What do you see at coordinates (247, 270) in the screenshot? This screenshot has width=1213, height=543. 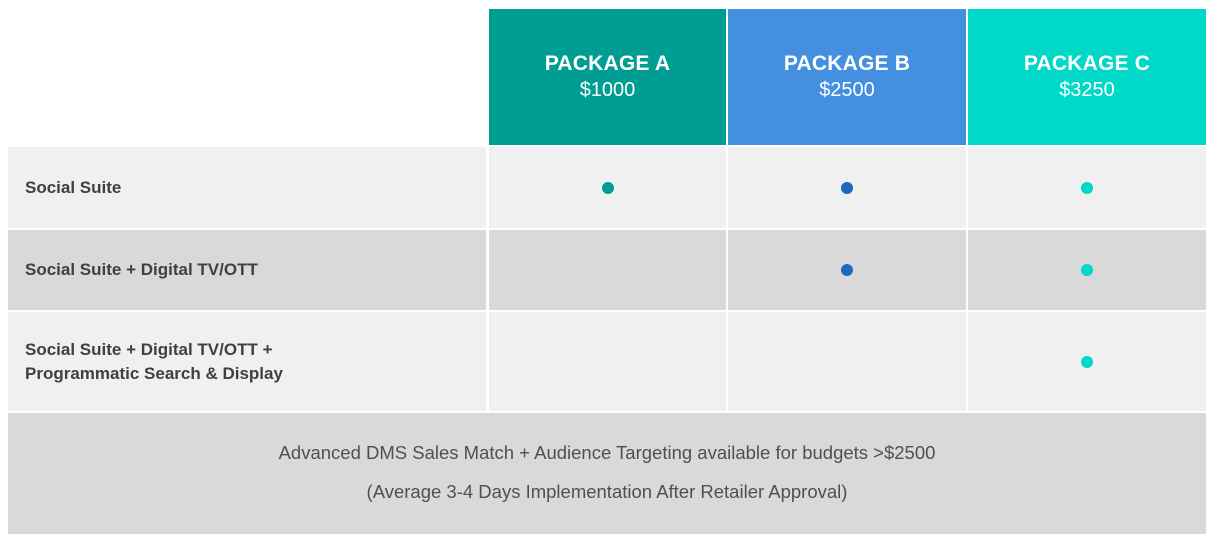 I see `row-label: Social Suite + Digital TV/OTT` at bounding box center [247, 270].